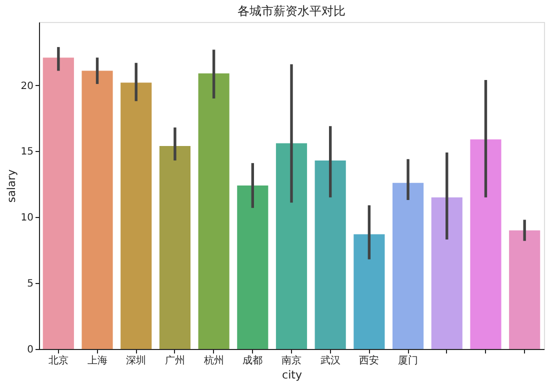 The image size is (549, 385). What do you see at coordinates (292, 360) in the screenshot?
I see `x-tick-label: 南京` at bounding box center [292, 360].